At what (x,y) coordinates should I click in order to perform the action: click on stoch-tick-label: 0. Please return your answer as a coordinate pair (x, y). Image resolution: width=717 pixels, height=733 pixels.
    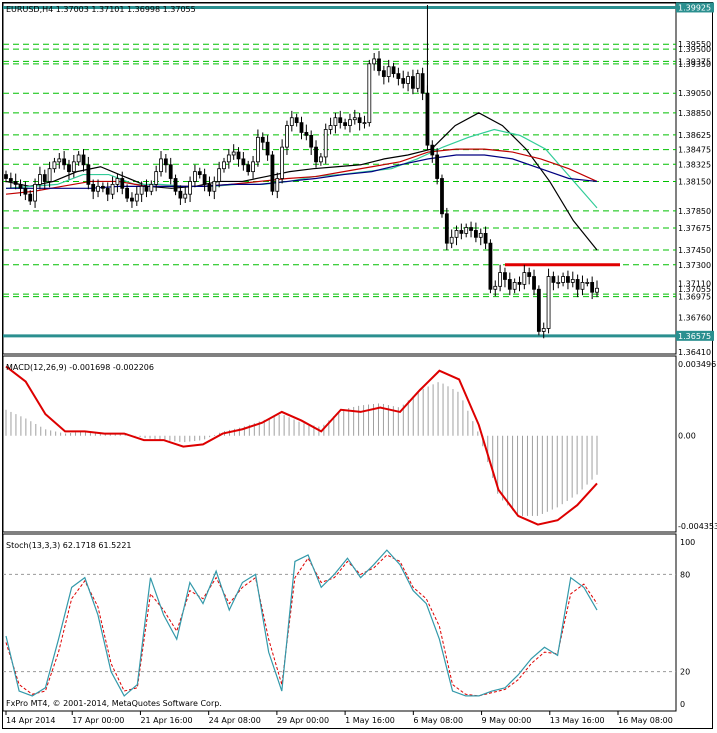
    Looking at the image, I should click on (682, 704).